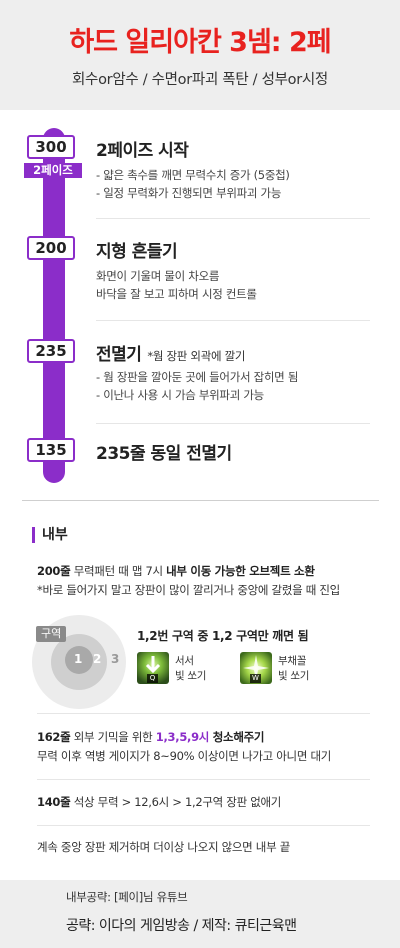 This screenshot has width=400, height=948. What do you see at coordinates (200, 80) in the screenshot?
I see `page-subtitle: 회수or암수 / 수면or파괴 폭탄 / 성부or시정` at bounding box center [200, 80].